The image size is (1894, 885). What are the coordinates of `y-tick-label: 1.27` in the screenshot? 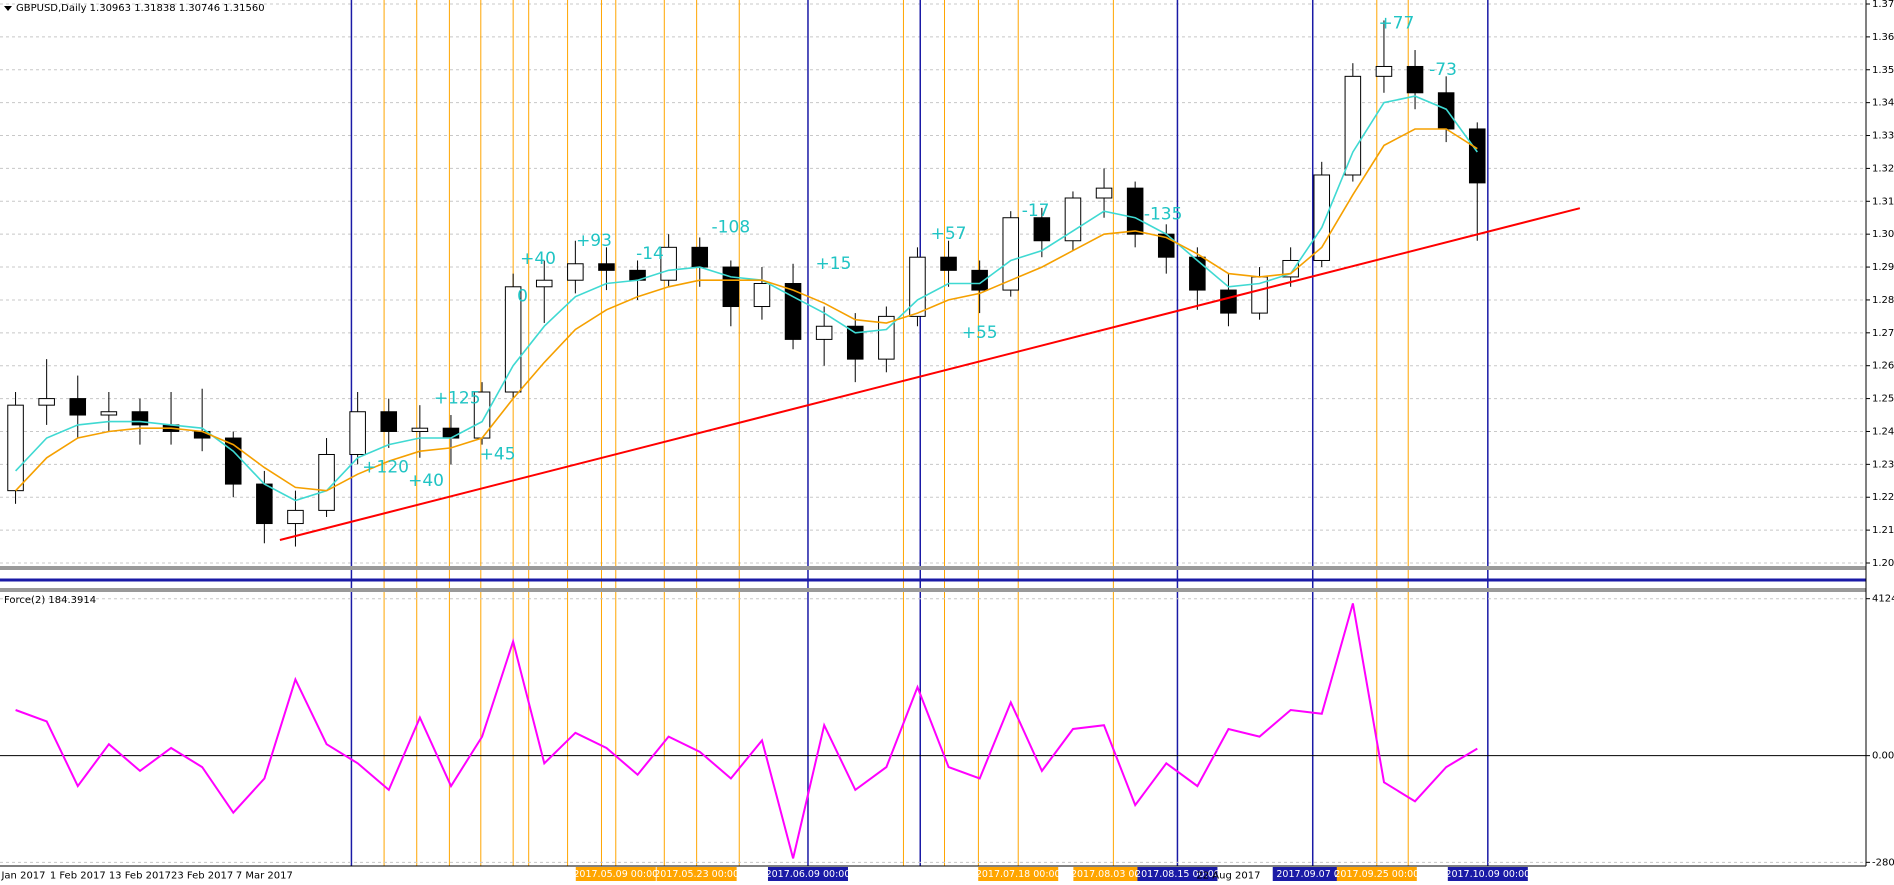 It's located at (1883, 333).